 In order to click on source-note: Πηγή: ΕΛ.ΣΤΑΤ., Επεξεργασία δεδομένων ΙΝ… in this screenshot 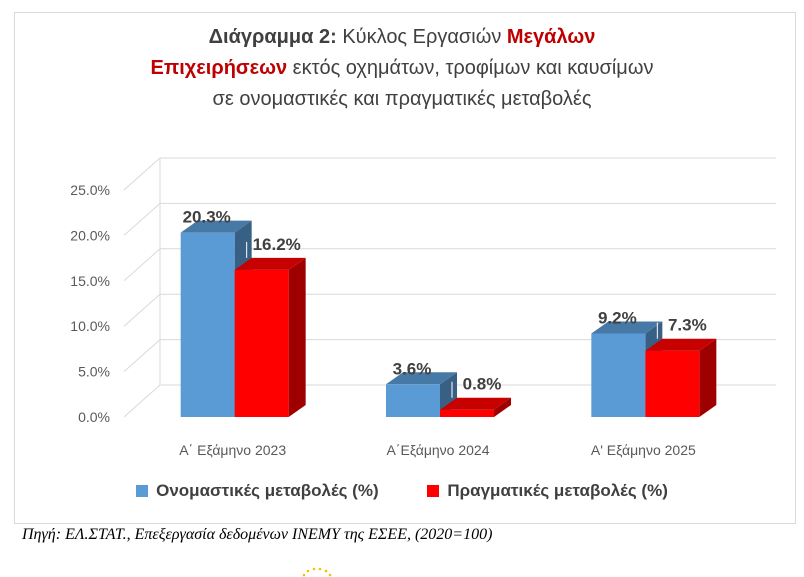, I will do `click(257, 534)`.